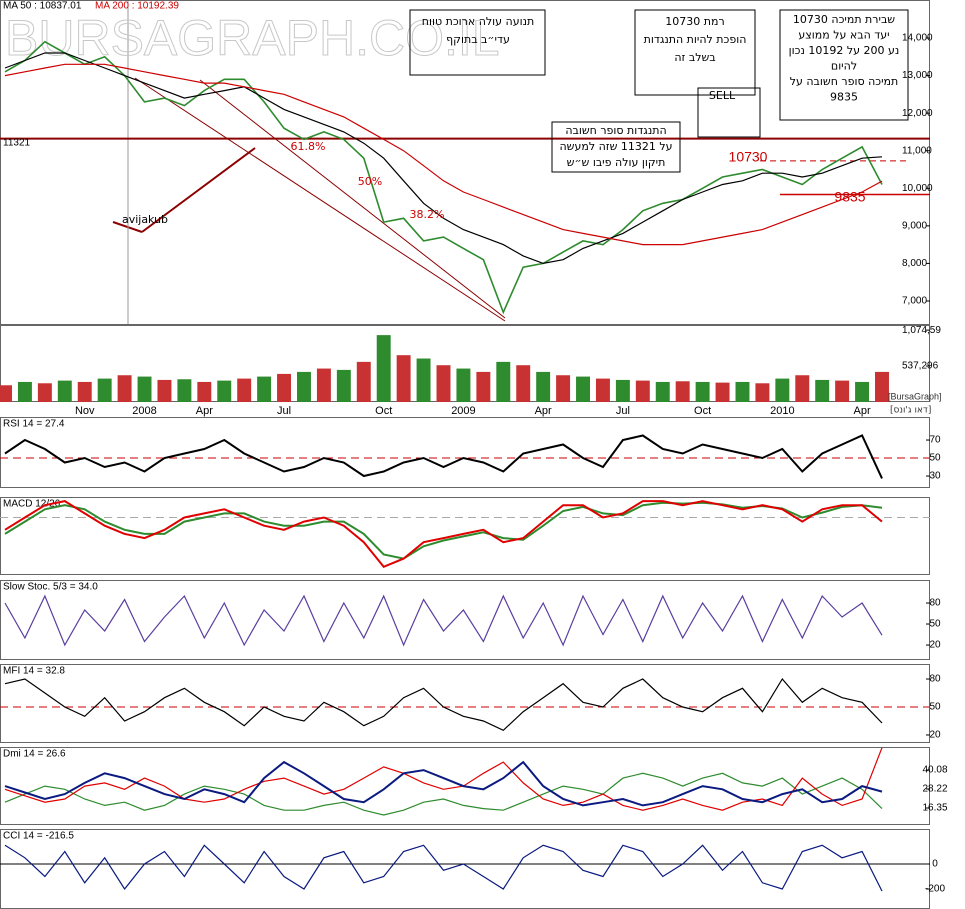 This screenshot has width=965, height=909. What do you see at coordinates (85, 411) in the screenshot?
I see `x-tick-label: Nov` at bounding box center [85, 411].